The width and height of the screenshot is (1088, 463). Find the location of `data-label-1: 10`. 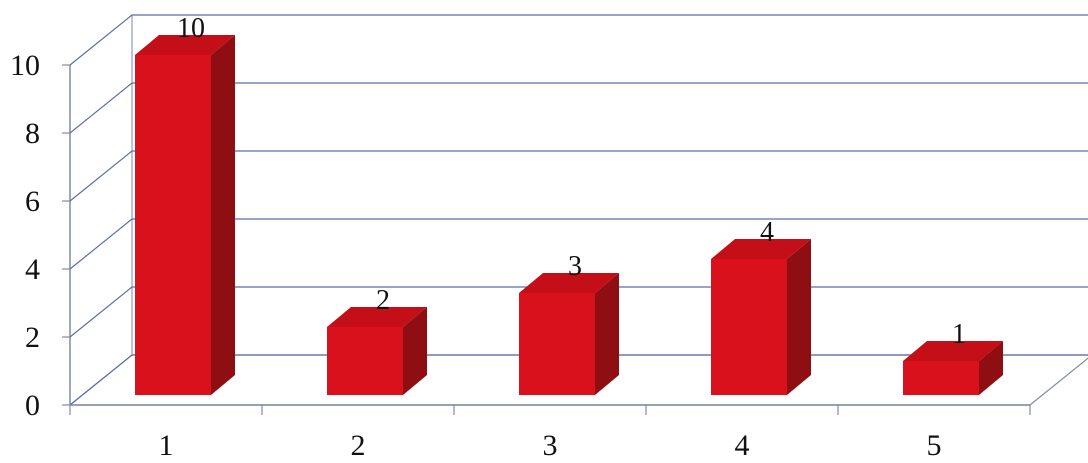

data-label-1: 10 is located at coordinates (191, 28).